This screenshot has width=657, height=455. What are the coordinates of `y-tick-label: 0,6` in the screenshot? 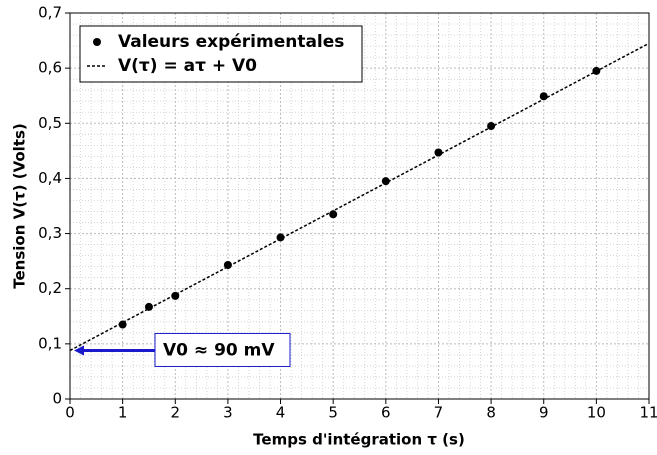 It's located at (50, 68).